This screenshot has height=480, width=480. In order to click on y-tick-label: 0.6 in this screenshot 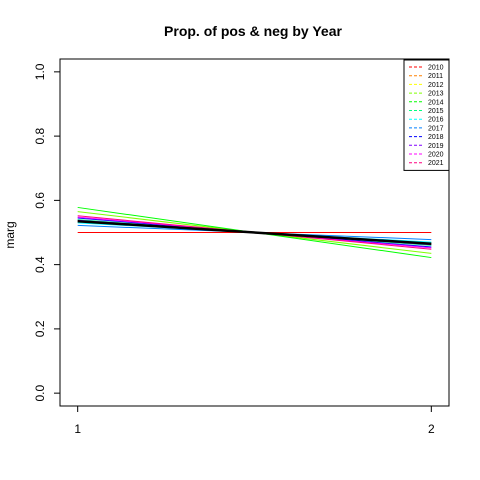, I will do `click(40, 200)`.